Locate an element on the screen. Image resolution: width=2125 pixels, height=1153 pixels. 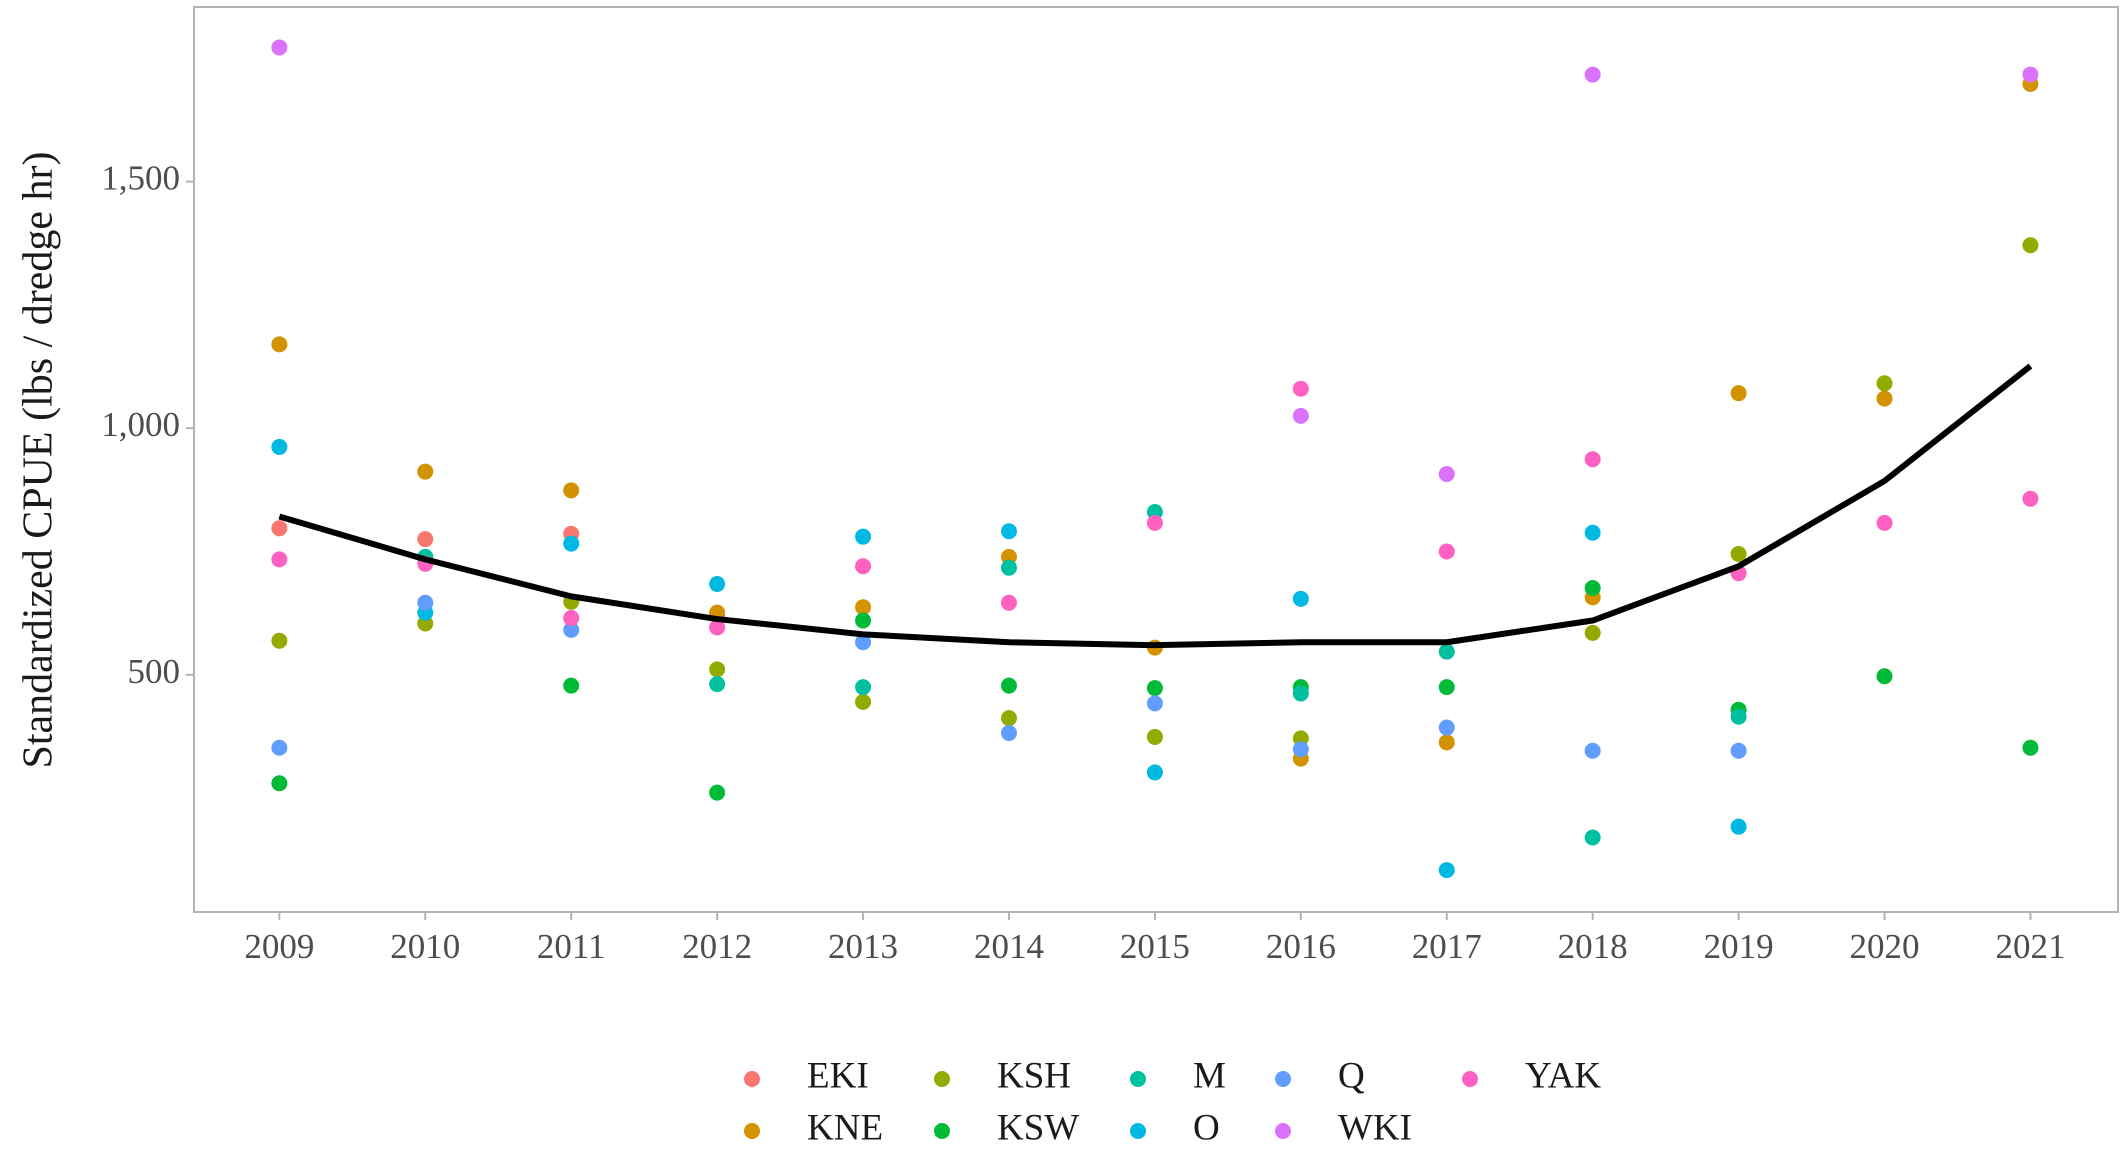
x-tick-label: 2016 is located at coordinates (1301, 946).